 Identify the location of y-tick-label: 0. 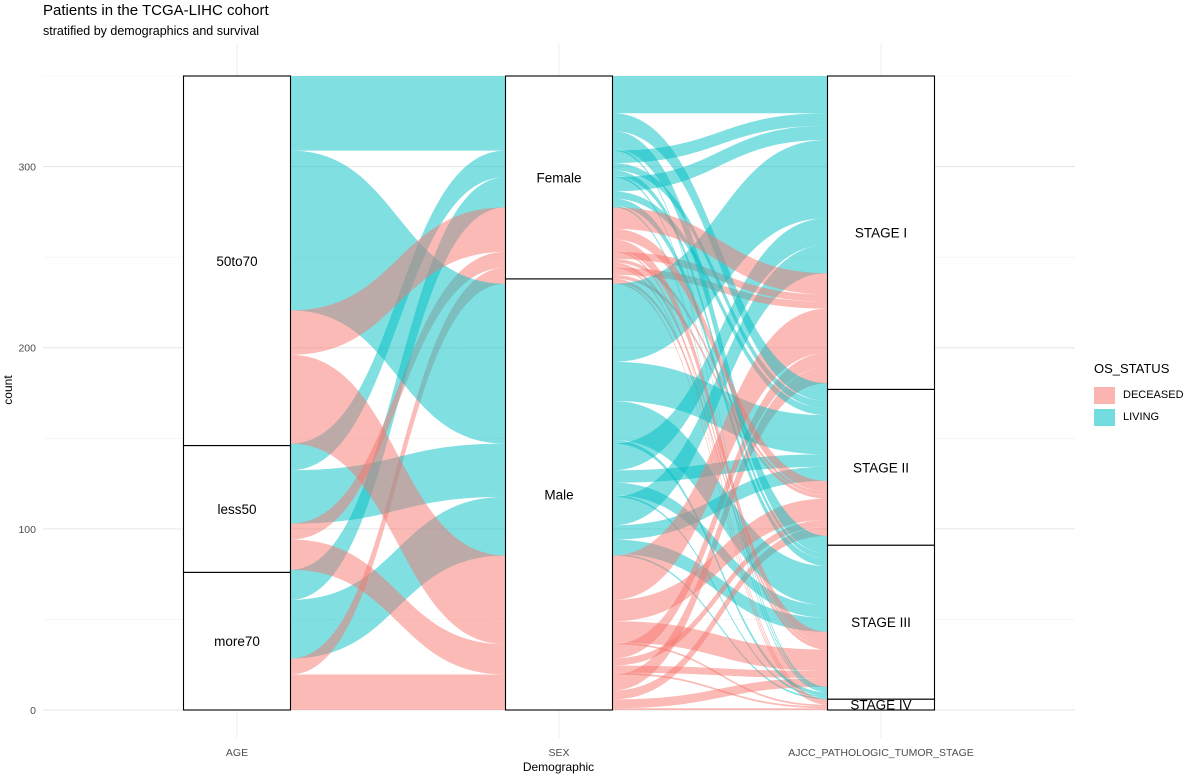
(33, 711).